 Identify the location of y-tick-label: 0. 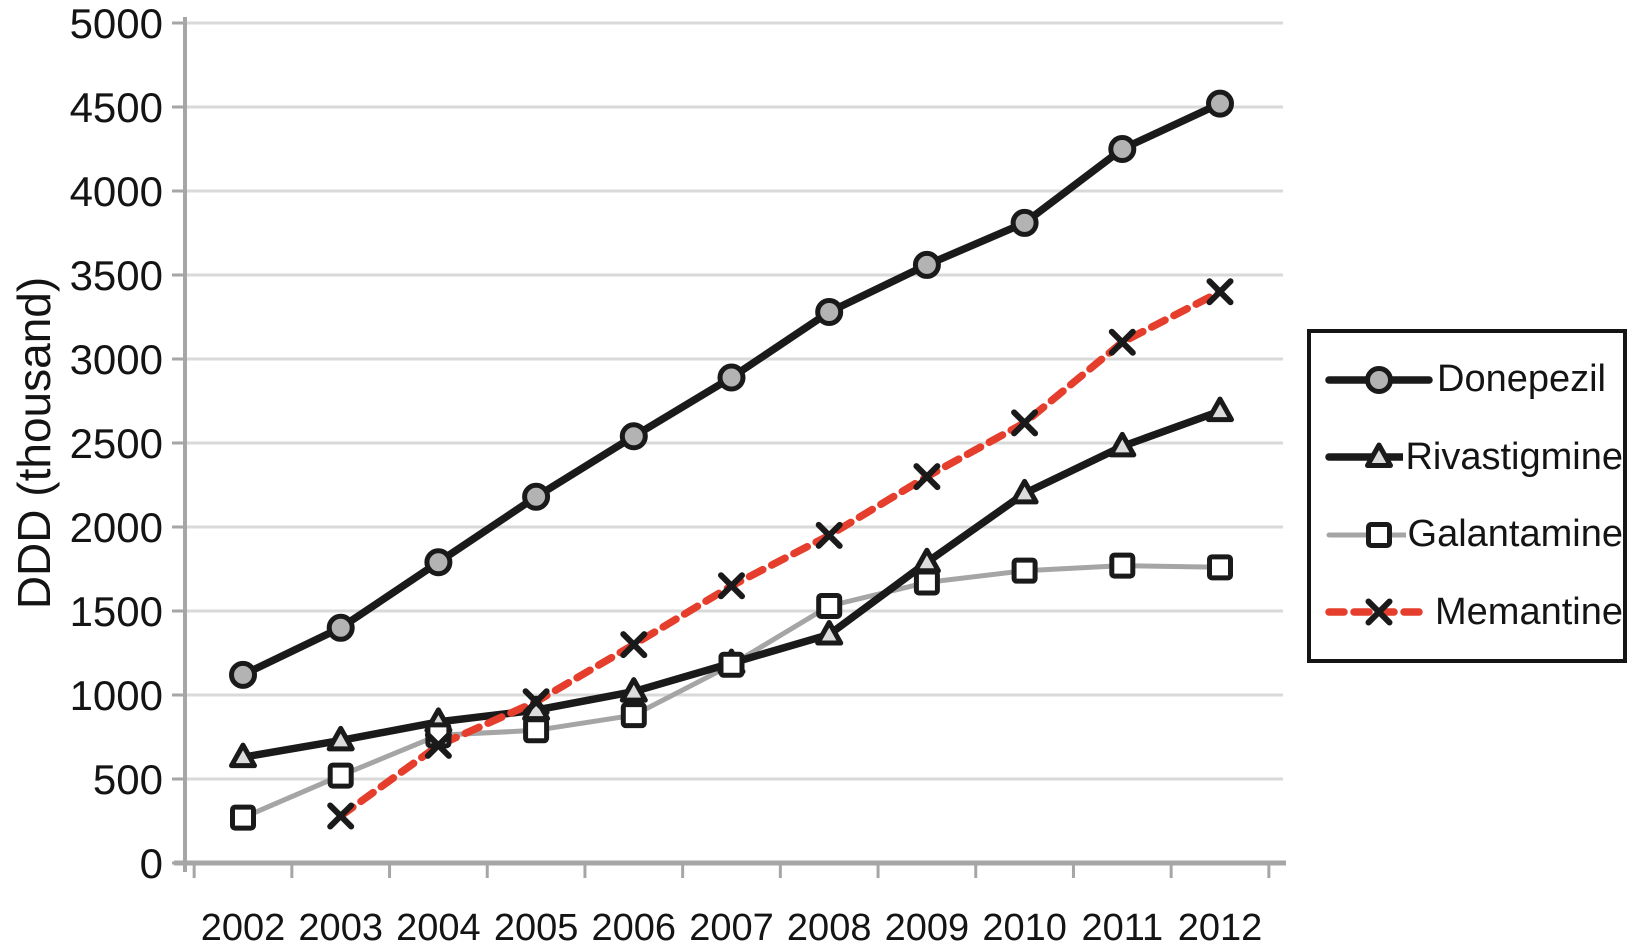
(151, 863).